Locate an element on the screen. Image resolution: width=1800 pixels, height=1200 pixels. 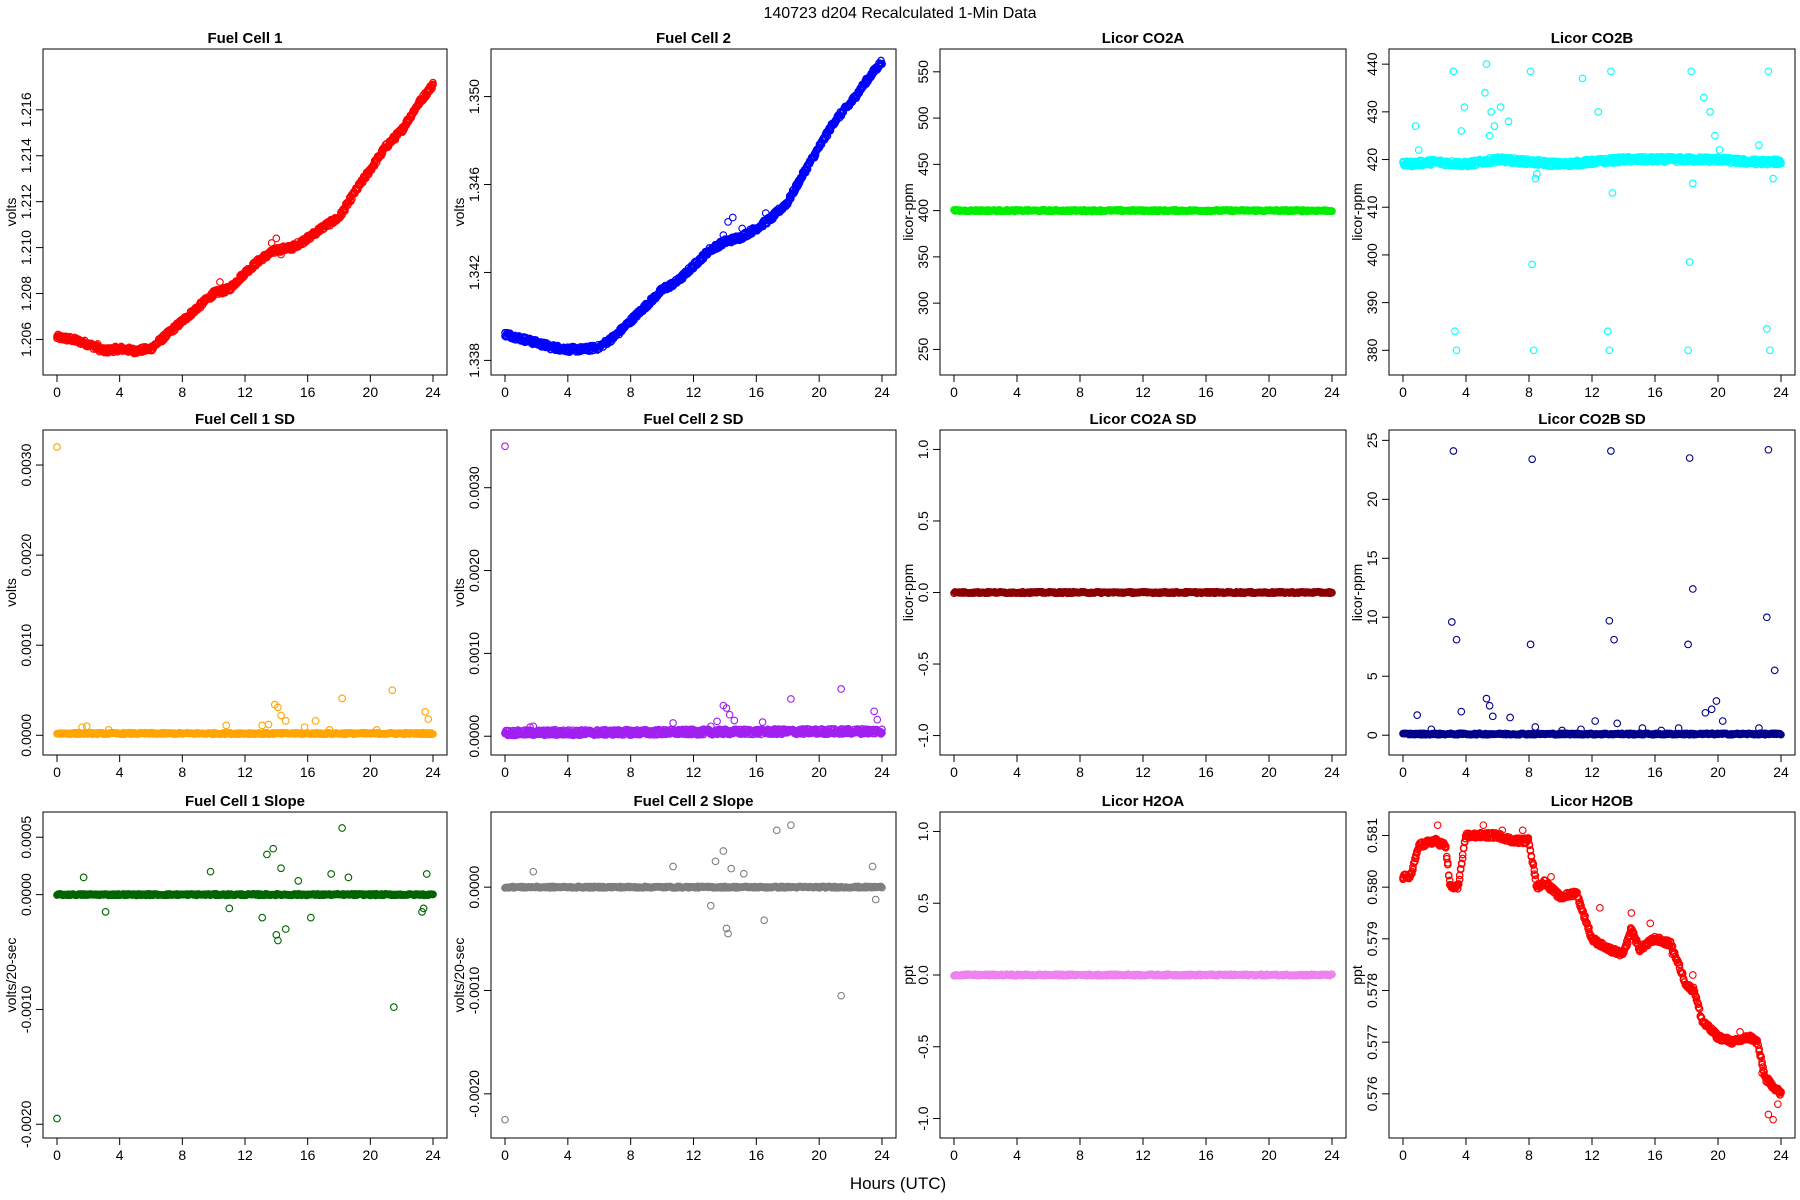
panel-title: Licor CO2B is located at coordinates (1592, 38).